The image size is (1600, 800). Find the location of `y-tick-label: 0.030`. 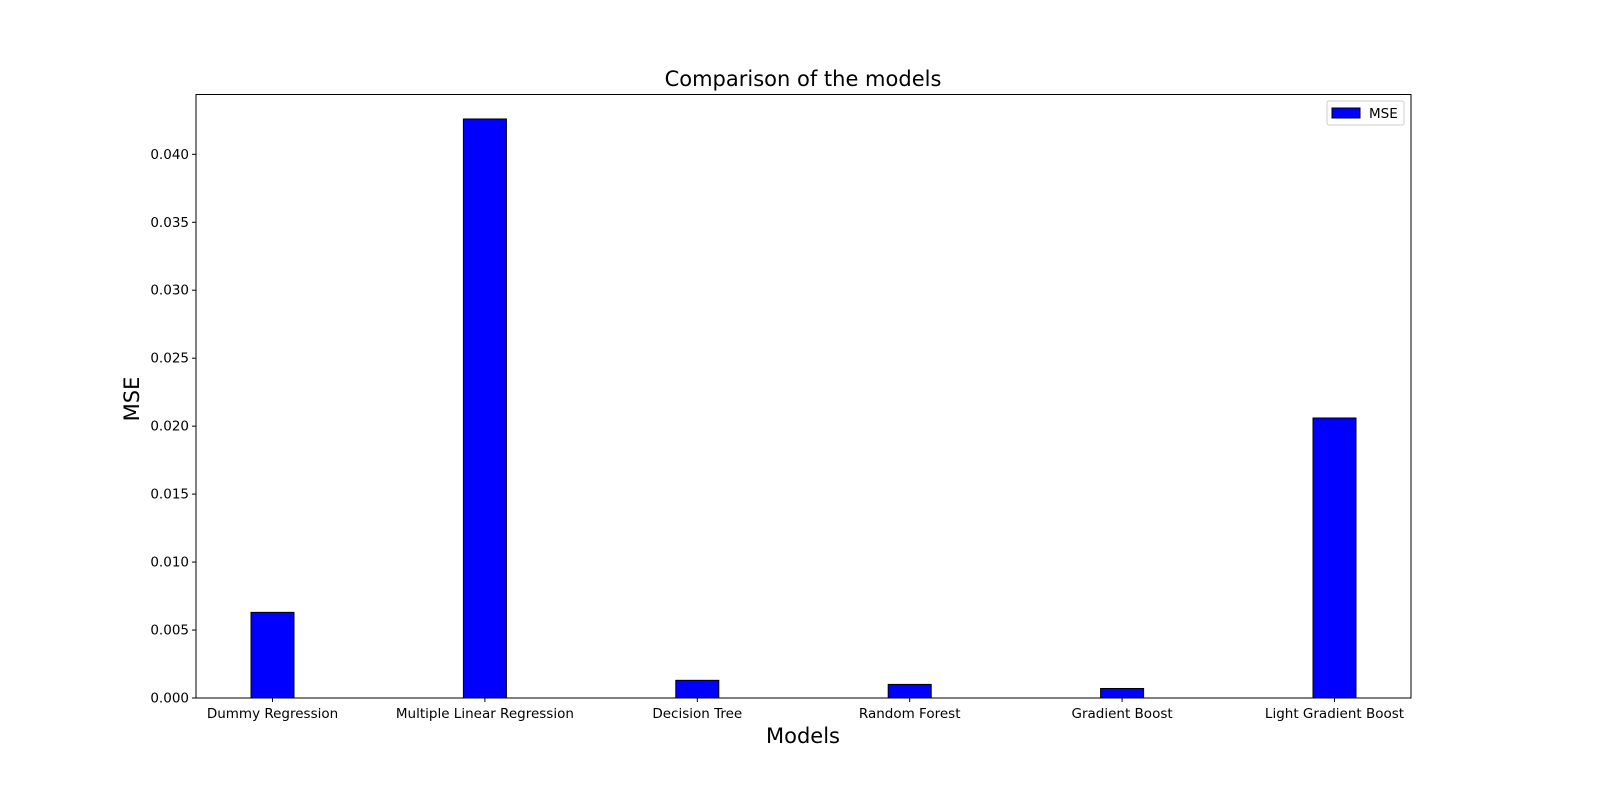

y-tick-label: 0.030 is located at coordinates (169, 291).